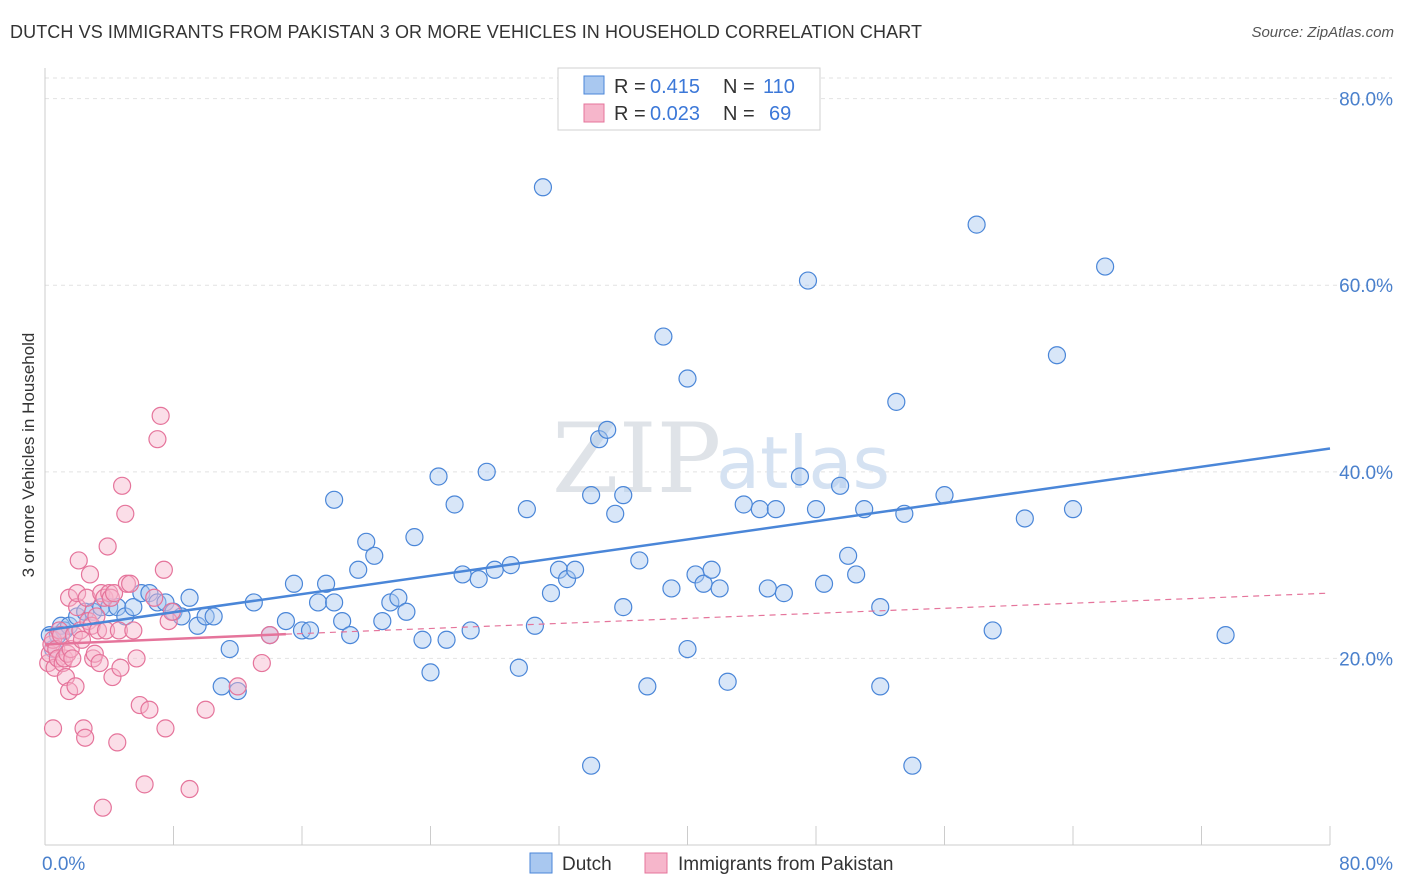  What do you see at coordinates (1366, 100) in the screenshot?
I see `y-tick-label-80: 80.0%` at bounding box center [1366, 100].